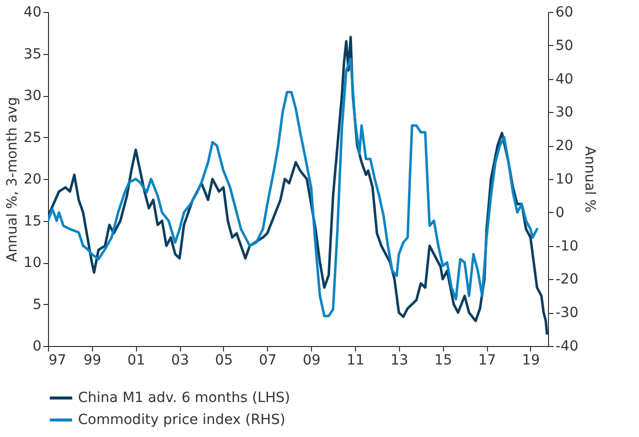 This screenshot has height=437, width=639. I want to click on x-tick-label: 05, so click(224, 360).